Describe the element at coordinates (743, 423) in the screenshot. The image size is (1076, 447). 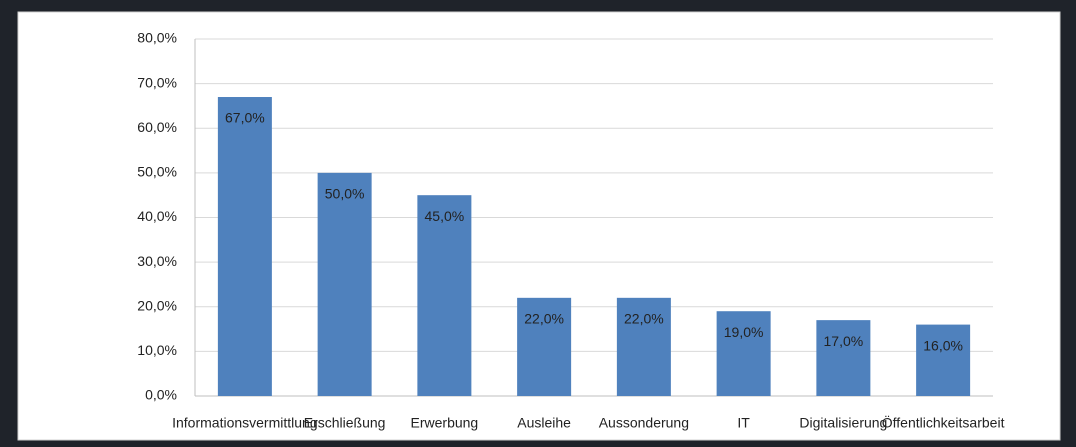
I see `x-tick-label: IT` at that location.